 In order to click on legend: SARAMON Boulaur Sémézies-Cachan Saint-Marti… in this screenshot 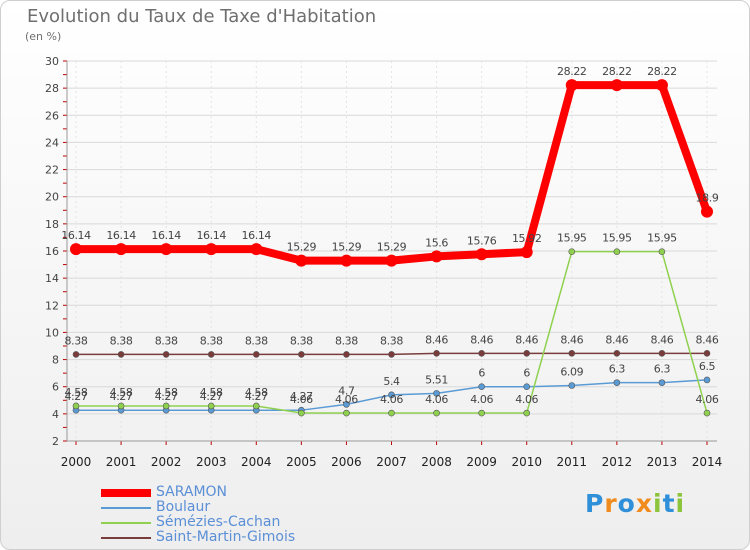, I will do `click(261, 515)`.